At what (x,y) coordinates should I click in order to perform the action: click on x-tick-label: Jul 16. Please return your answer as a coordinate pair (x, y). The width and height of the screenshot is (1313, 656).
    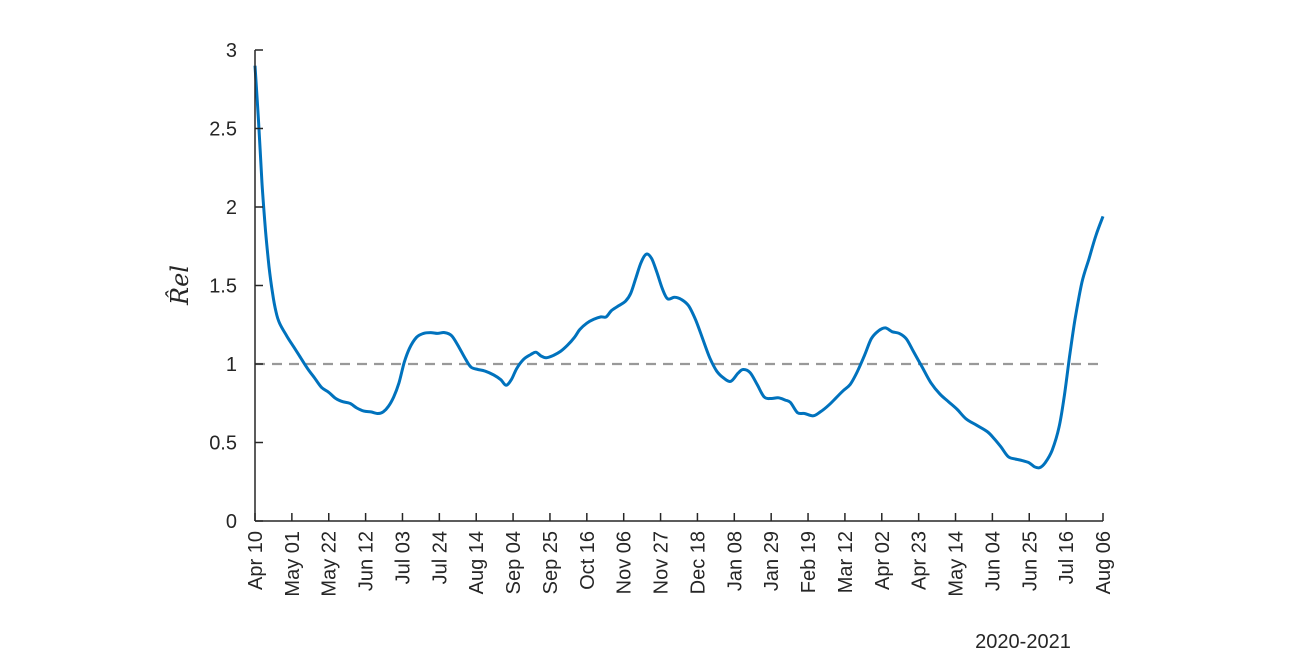
    Looking at the image, I should click on (1067, 557).